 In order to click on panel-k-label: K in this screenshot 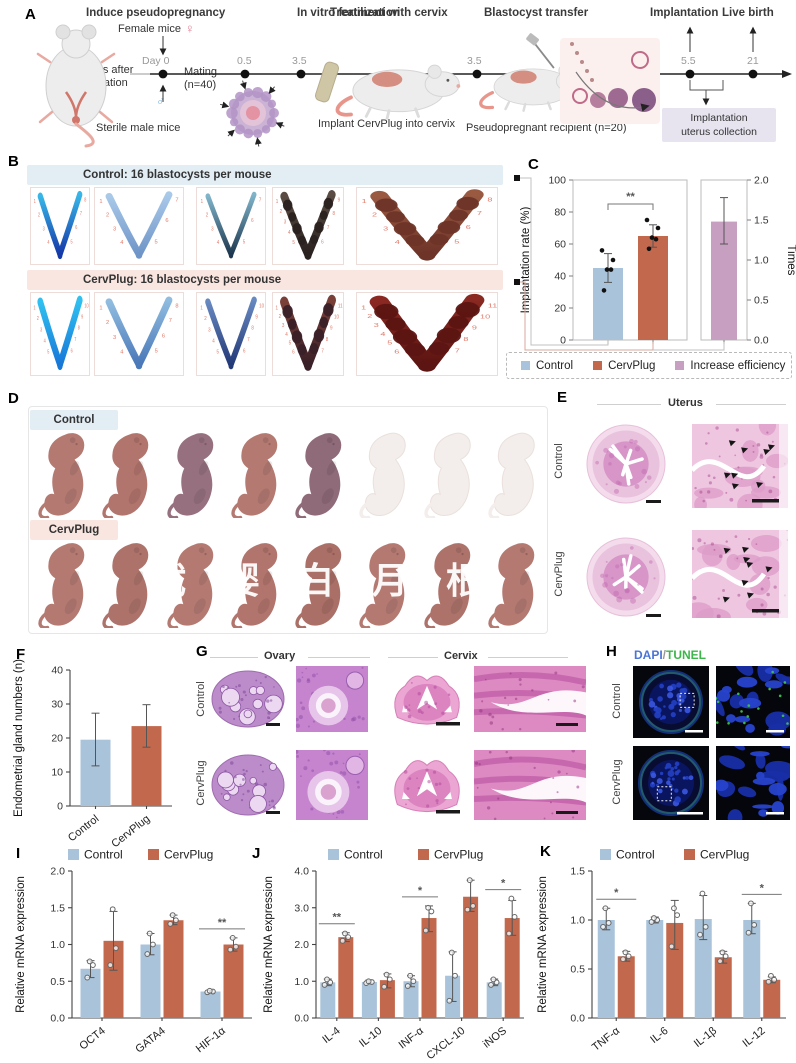, I will do `click(545, 851)`.